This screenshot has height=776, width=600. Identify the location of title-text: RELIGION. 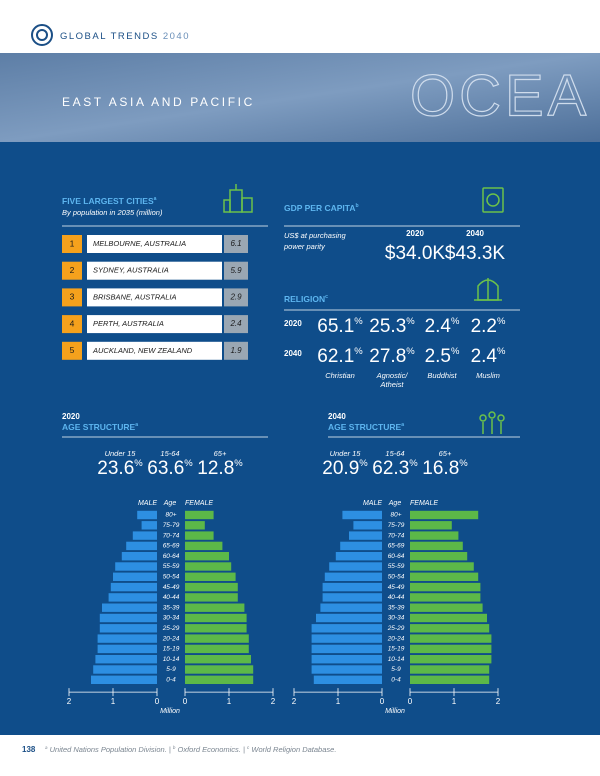
(304, 299).